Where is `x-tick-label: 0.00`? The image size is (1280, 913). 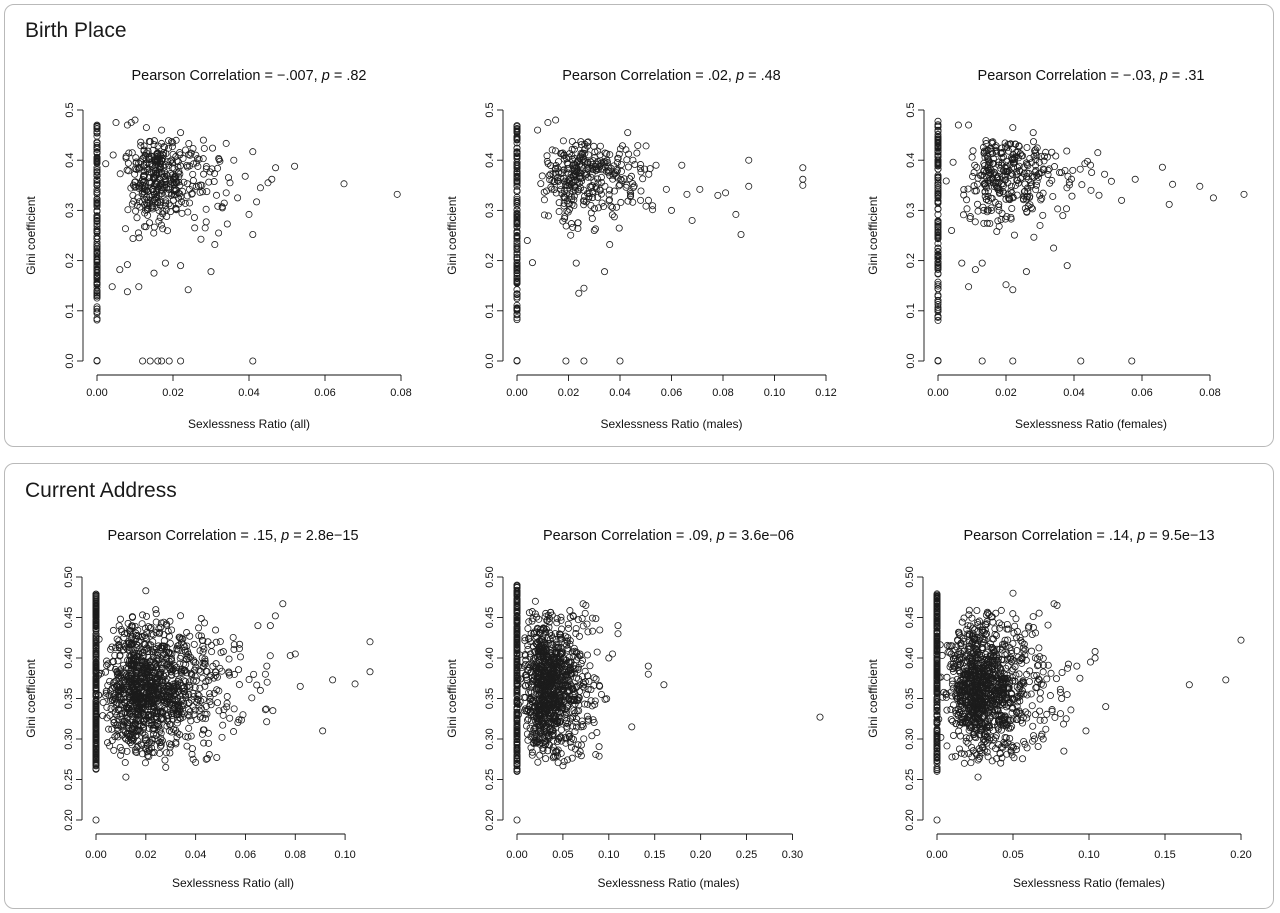 x-tick-label: 0.00 is located at coordinates (96, 393).